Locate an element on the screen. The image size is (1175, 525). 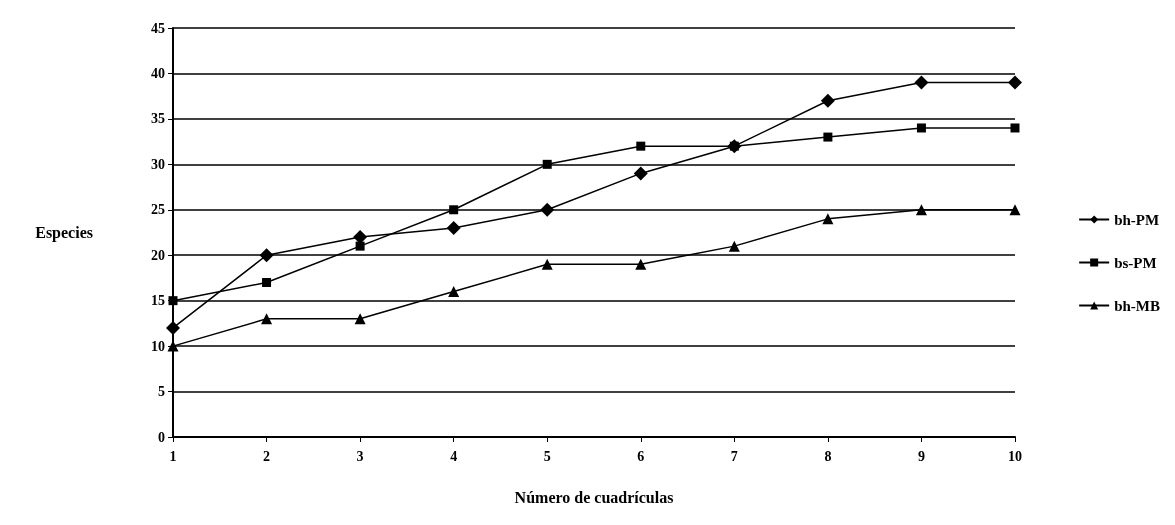
y-tick-label: 20 is located at coordinates (158, 255).